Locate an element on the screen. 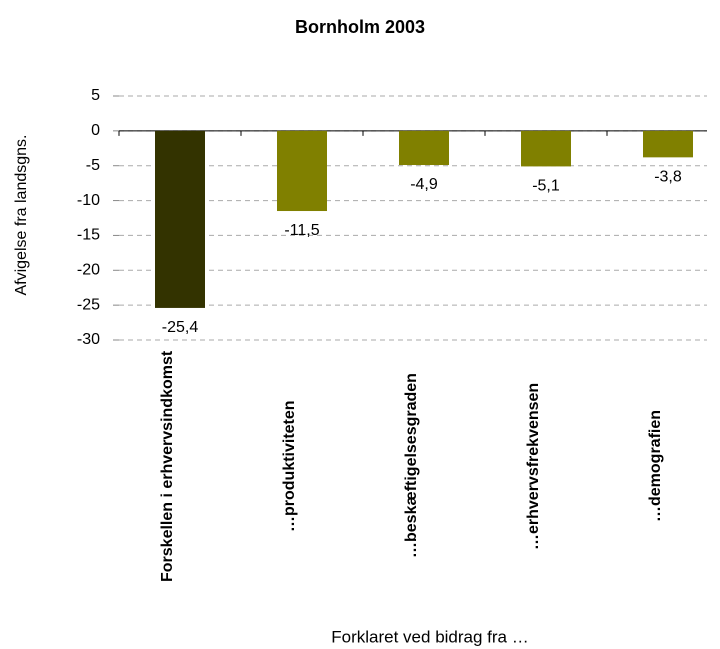 Image resolution: width=720 pixels, height=649 pixels. value-label: -3,8 is located at coordinates (668, 177).